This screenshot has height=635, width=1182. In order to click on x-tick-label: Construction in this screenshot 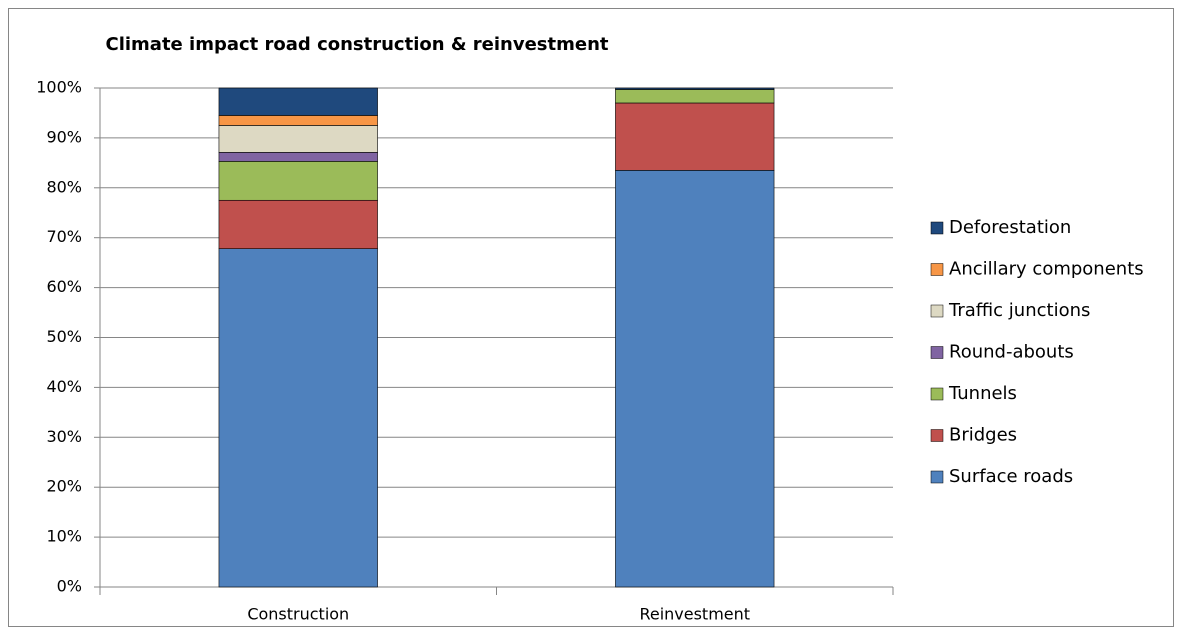, I will do `click(298, 614)`.